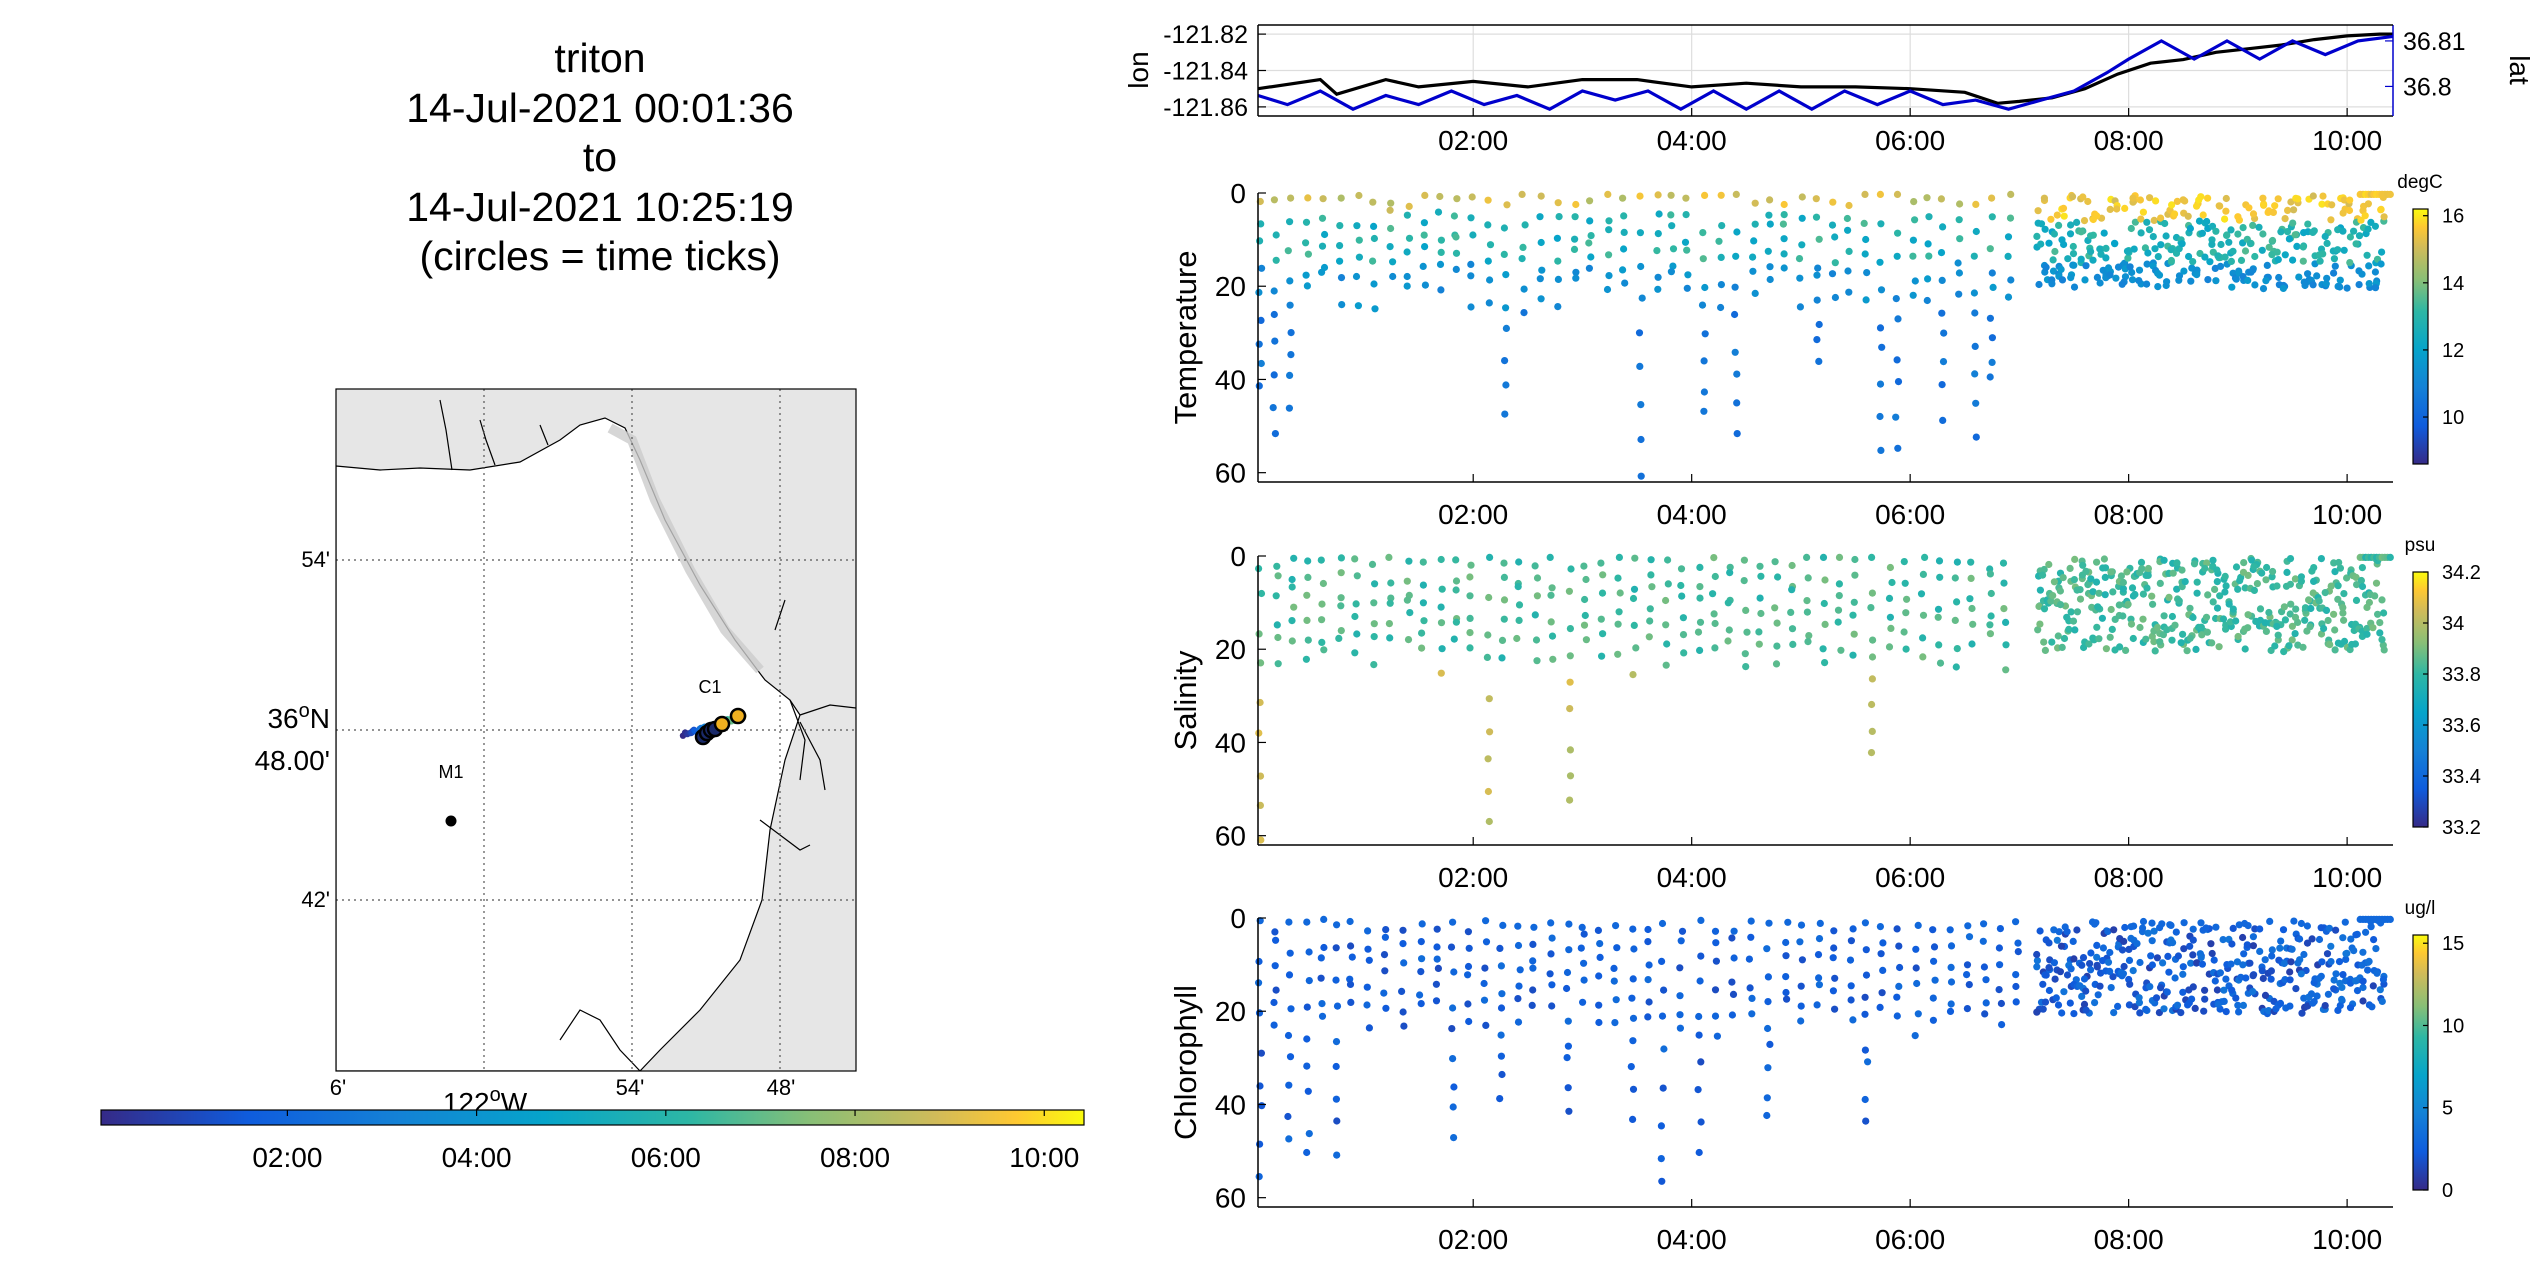 This screenshot has height=1273, width=2545. Describe the element at coordinates (338, 1087) in the screenshot. I see `map-lon-tick-6: 6'` at that location.